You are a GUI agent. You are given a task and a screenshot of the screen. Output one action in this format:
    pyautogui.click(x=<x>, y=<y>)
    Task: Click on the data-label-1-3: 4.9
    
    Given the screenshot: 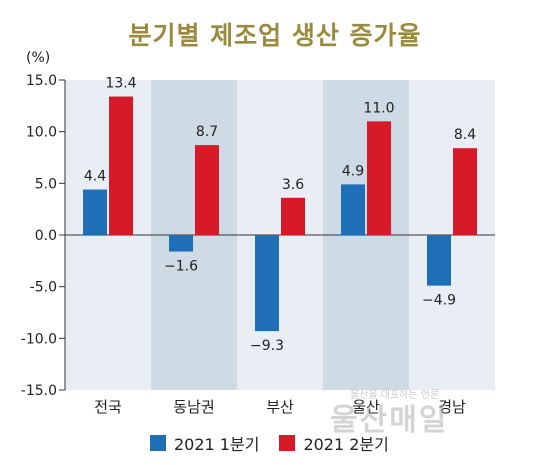 What is the action you would take?
    pyautogui.click(x=353, y=171)
    